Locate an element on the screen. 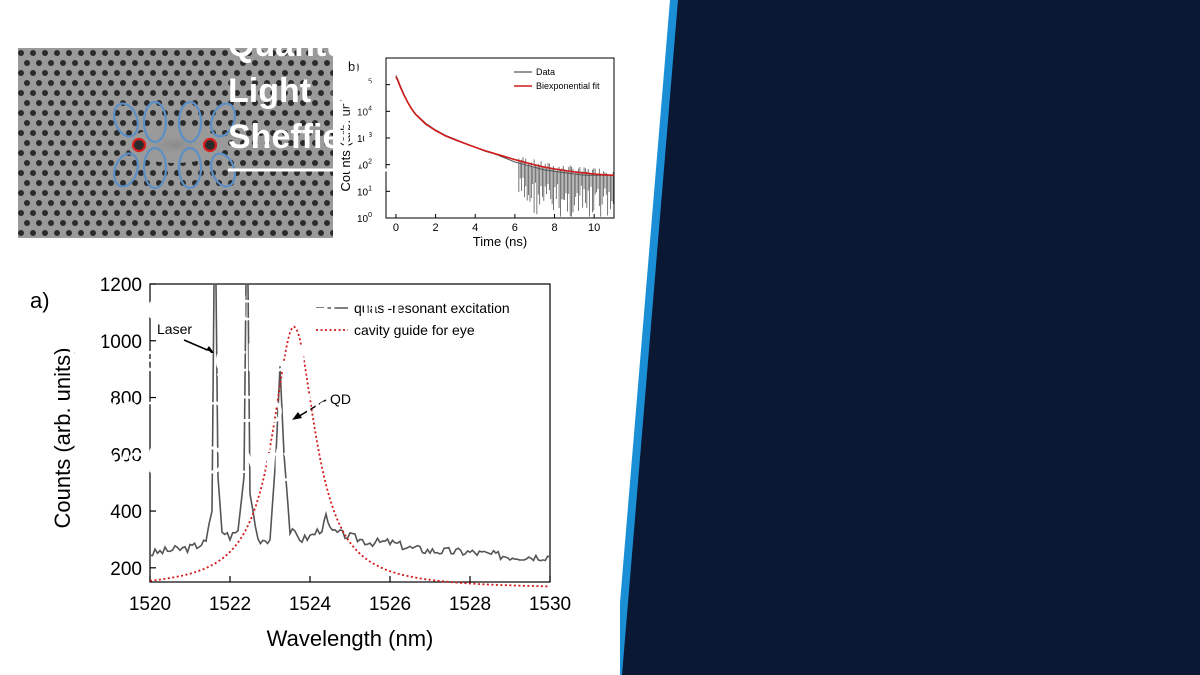  chart-a-series-quasi-resonant is located at coordinates (350, 422).